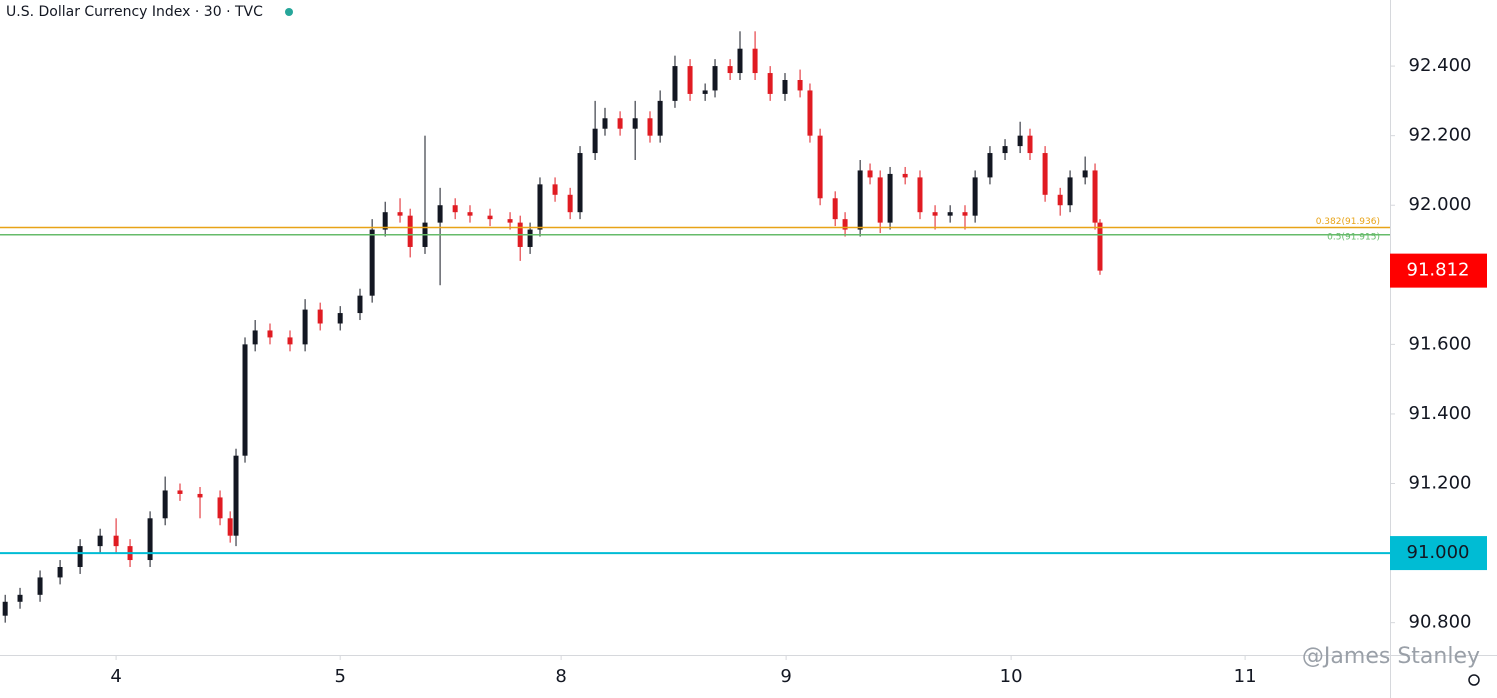  Describe the element at coordinates (1440, 483) in the screenshot. I see `y-tick-label: 91.200` at that location.